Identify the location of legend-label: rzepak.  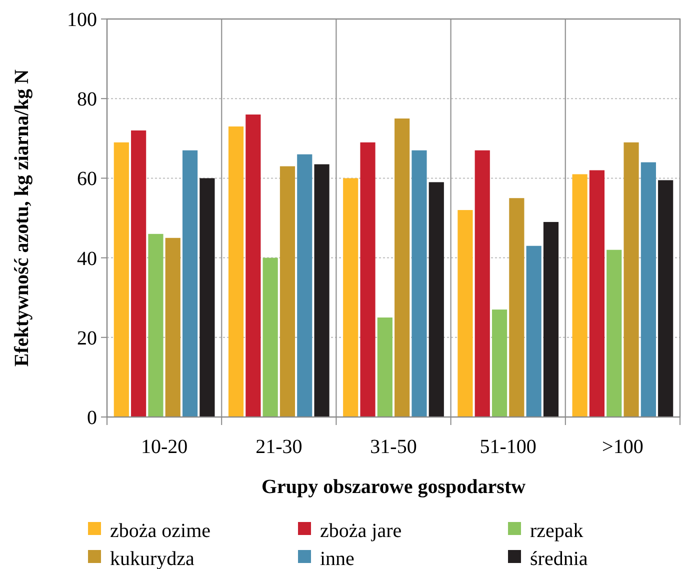
(557, 531).